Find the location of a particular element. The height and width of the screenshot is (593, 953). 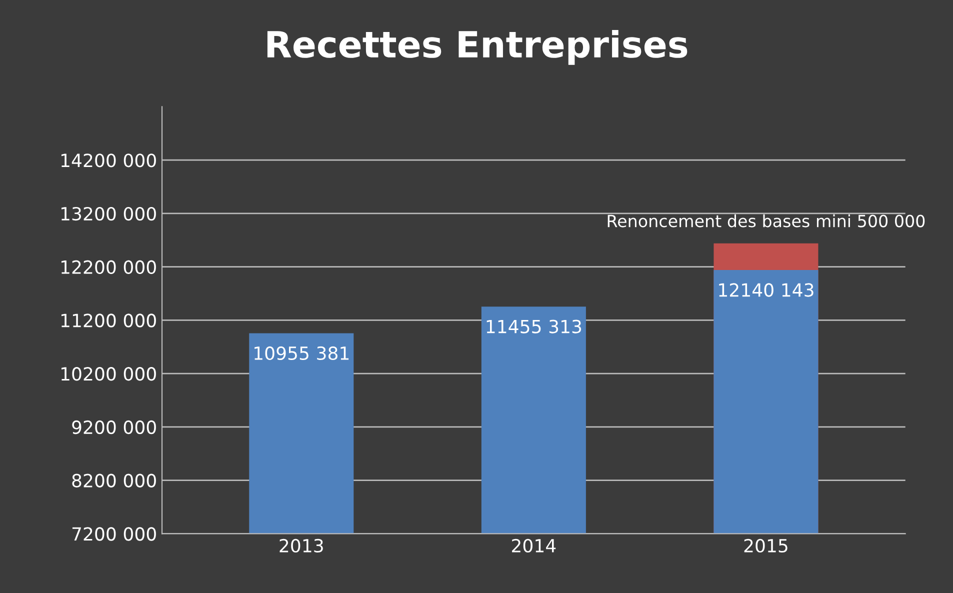

x-tick-label: 2015 is located at coordinates (766, 545).